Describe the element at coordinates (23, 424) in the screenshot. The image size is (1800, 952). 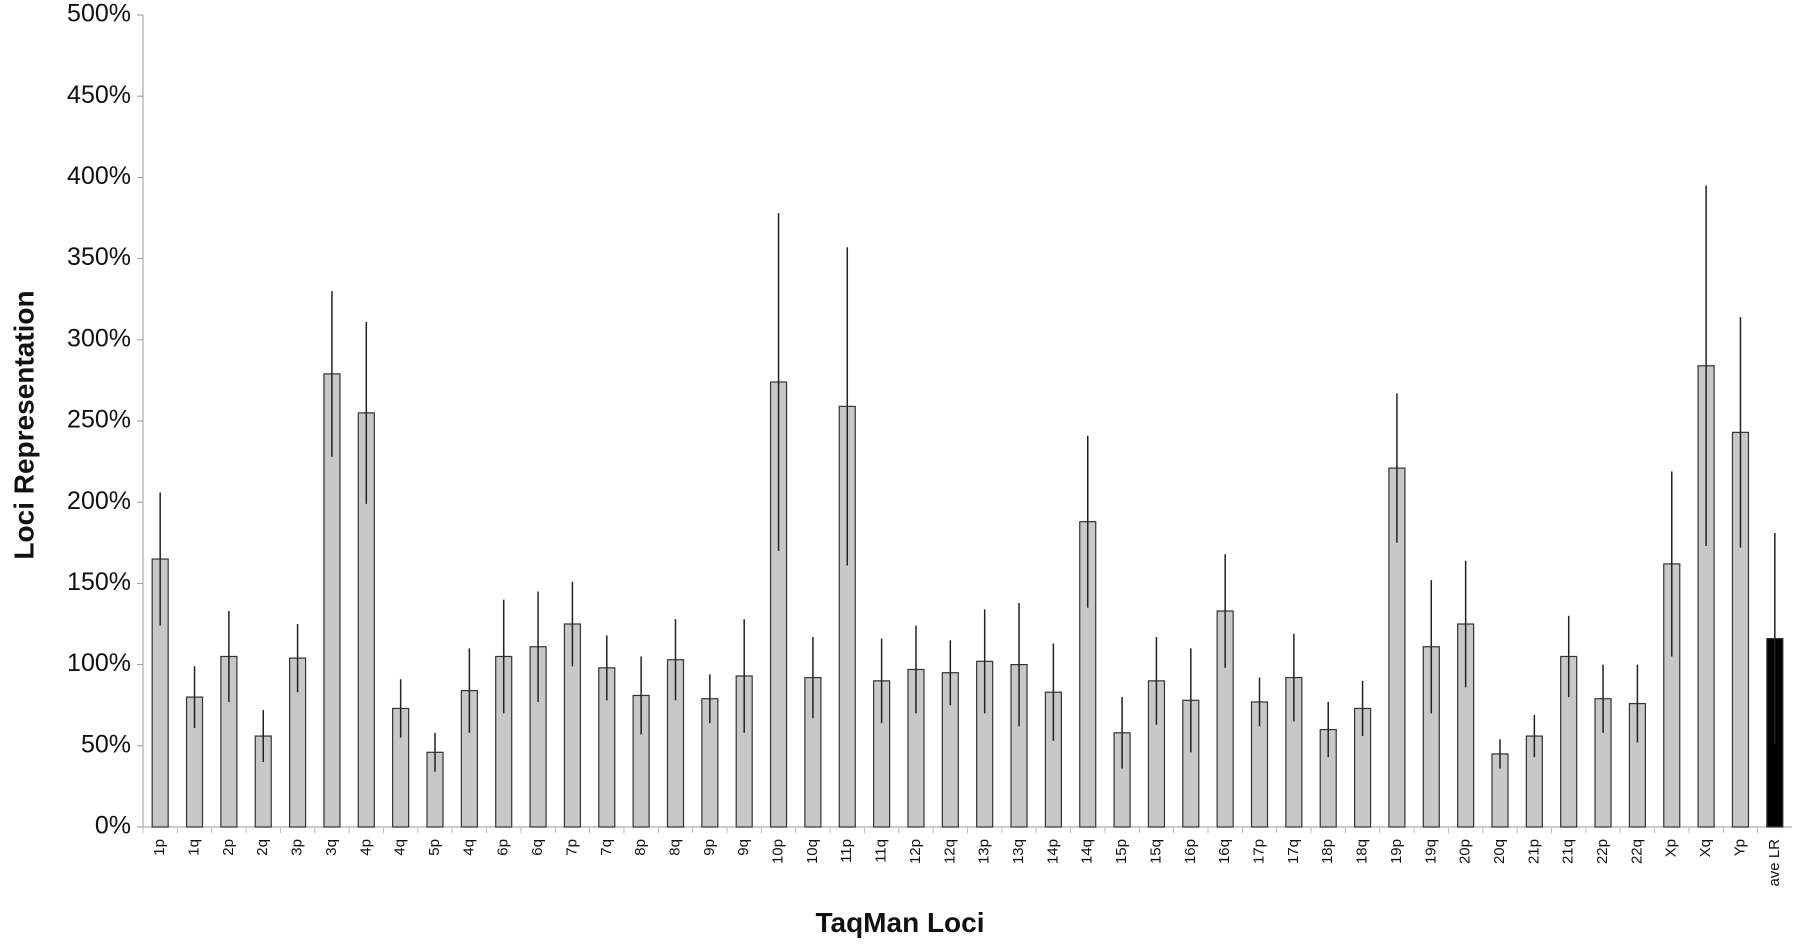
I see `y-axis-title: Loci Representation` at that location.